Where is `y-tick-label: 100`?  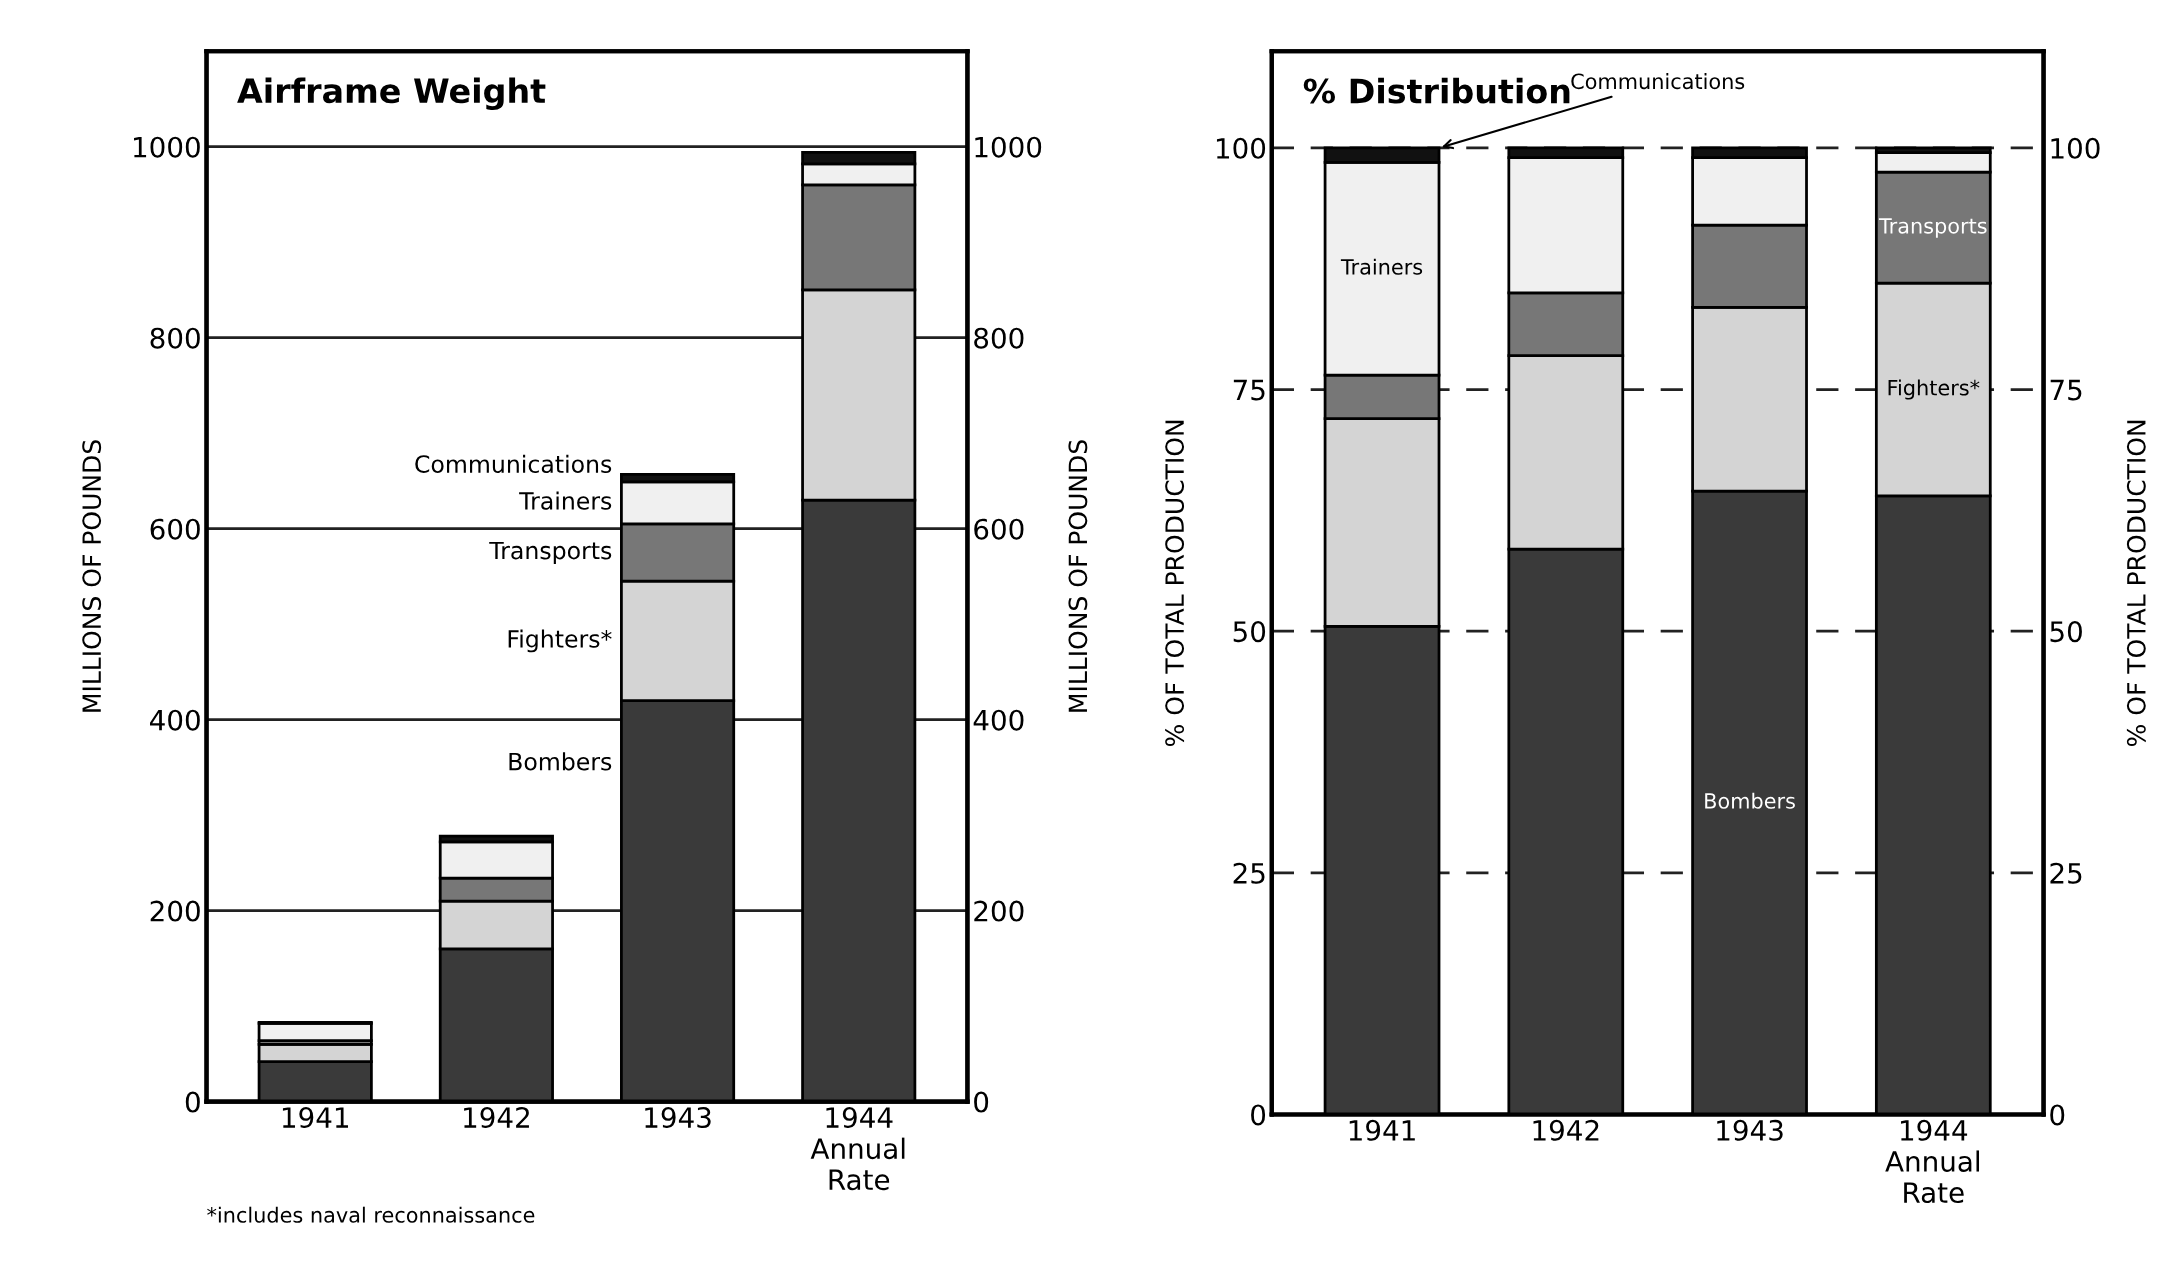
y-tick-label: 100 is located at coordinates (1241, 148).